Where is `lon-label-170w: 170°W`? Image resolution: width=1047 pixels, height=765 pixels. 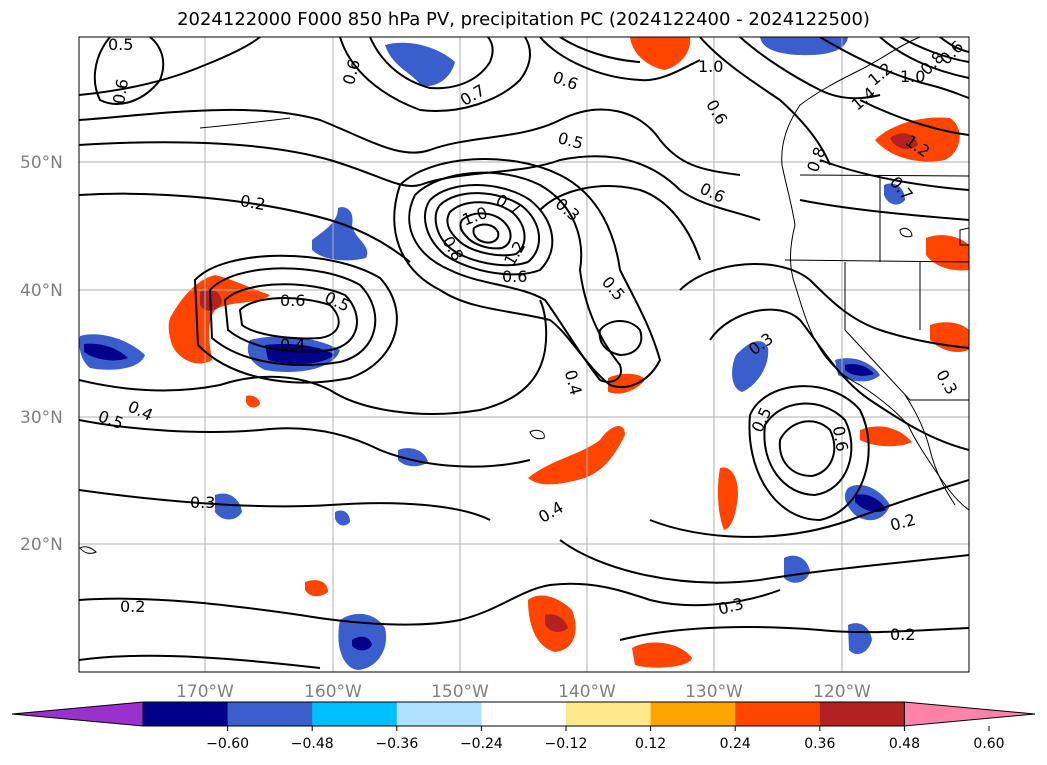 lon-label-170w: 170°W is located at coordinates (205, 692).